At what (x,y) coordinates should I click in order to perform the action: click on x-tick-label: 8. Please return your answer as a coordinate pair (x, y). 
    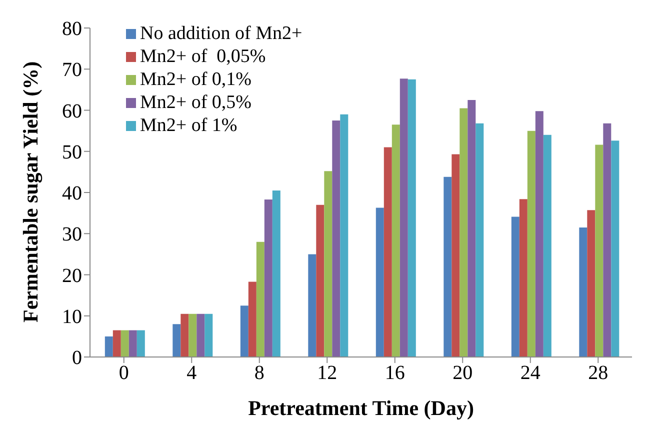
    Looking at the image, I should click on (259, 373).